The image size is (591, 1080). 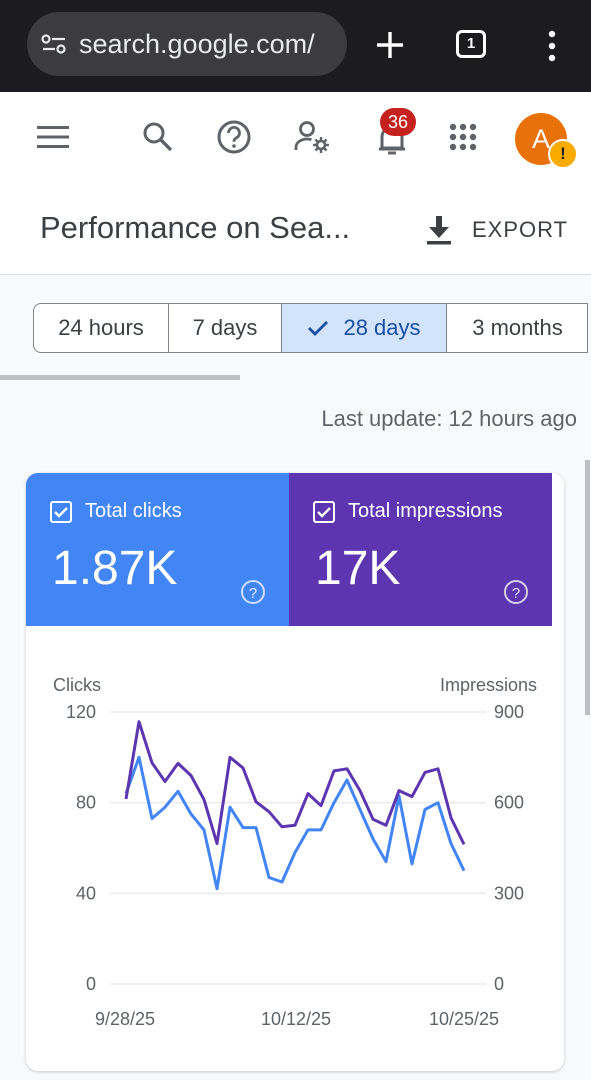 What do you see at coordinates (125, 1019) in the screenshot?
I see `x-tick-label: 9/28/25` at bounding box center [125, 1019].